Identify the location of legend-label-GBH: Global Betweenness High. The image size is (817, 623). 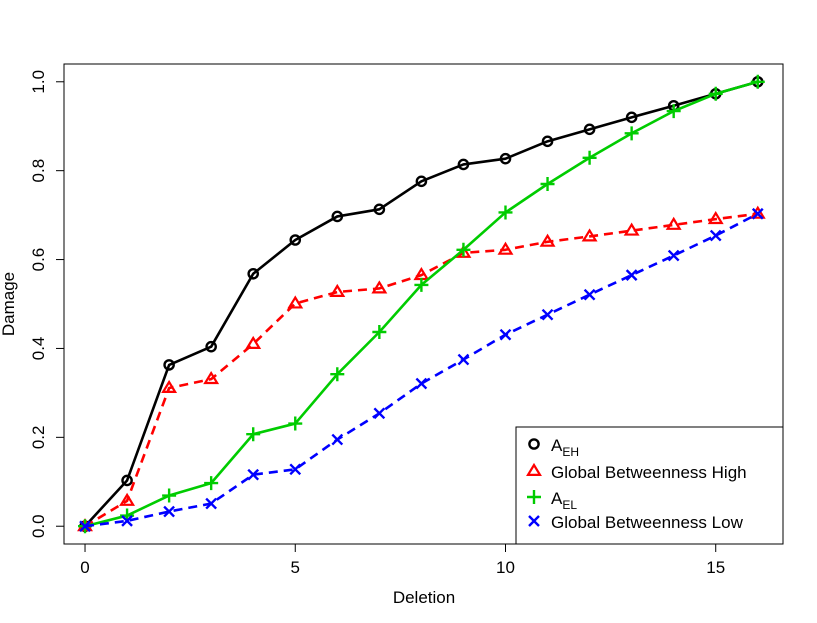
(649, 472).